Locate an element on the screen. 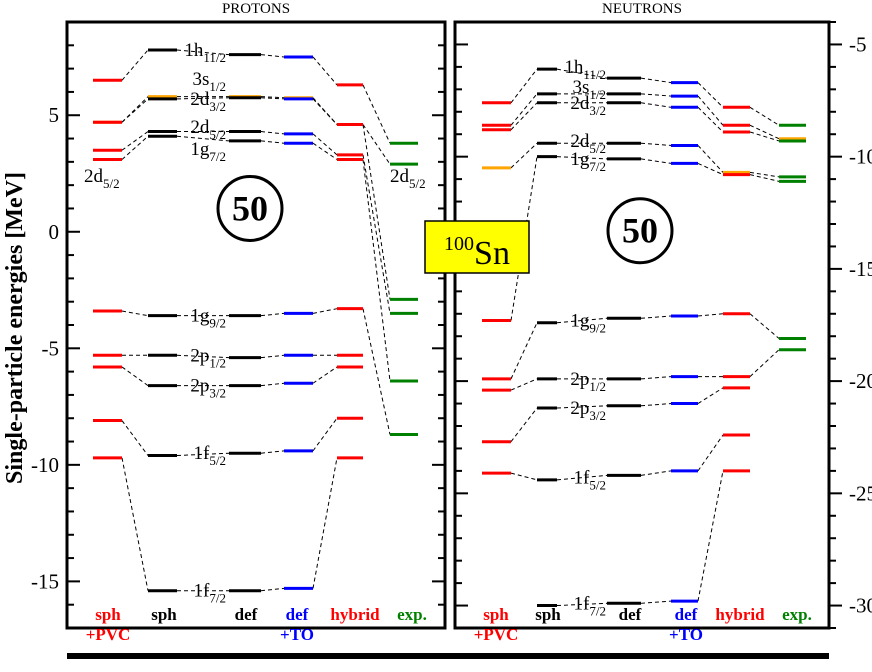 The height and width of the screenshot is (672, 872). protons-column-label: sph is located at coordinates (164, 614).